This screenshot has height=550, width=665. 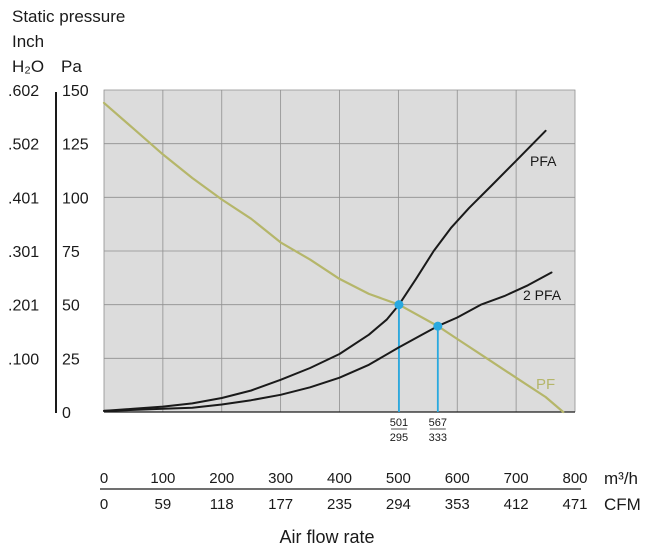 I want to click on x-tick-label-m3h: 0, so click(x=104, y=478).